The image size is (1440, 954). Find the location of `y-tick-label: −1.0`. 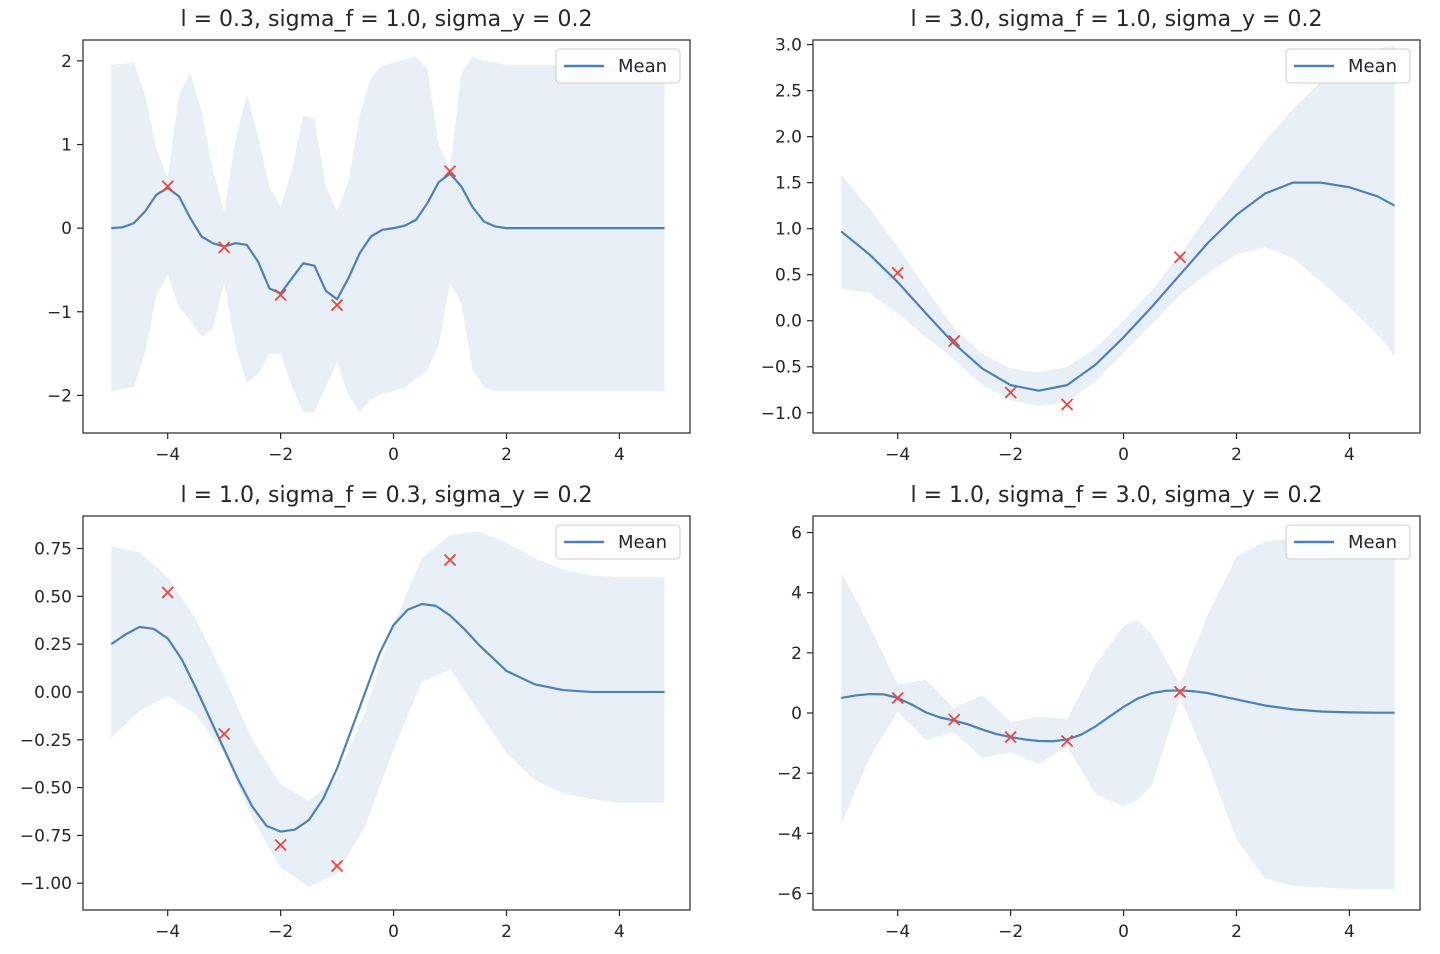

y-tick-label: −1.0 is located at coordinates (781, 414).